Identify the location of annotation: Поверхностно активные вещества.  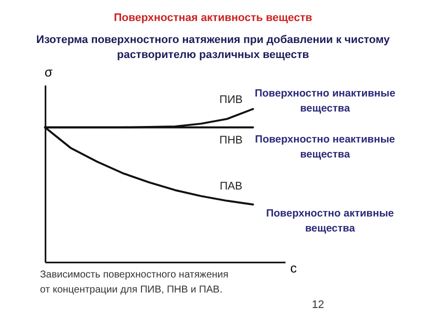
(330, 221).